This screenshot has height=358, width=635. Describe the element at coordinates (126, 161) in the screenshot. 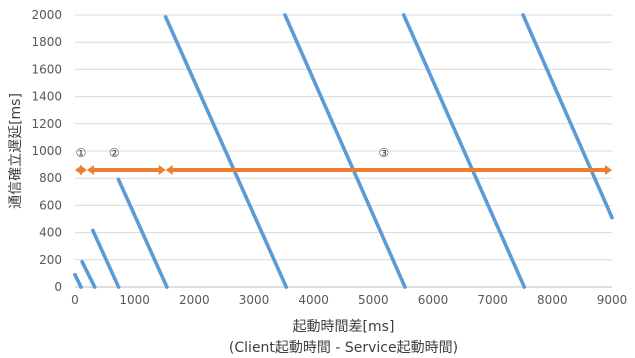

I see `range-arrow-2: ②` at that location.